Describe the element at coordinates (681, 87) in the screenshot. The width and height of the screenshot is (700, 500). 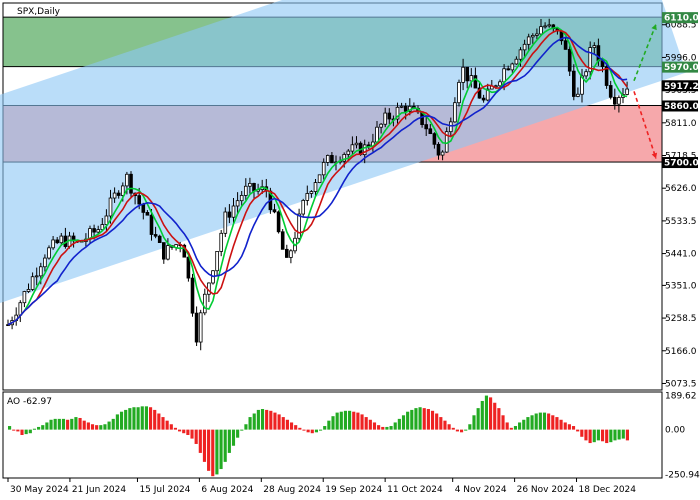
I see `price-tag-label: 5917.2` at that location.